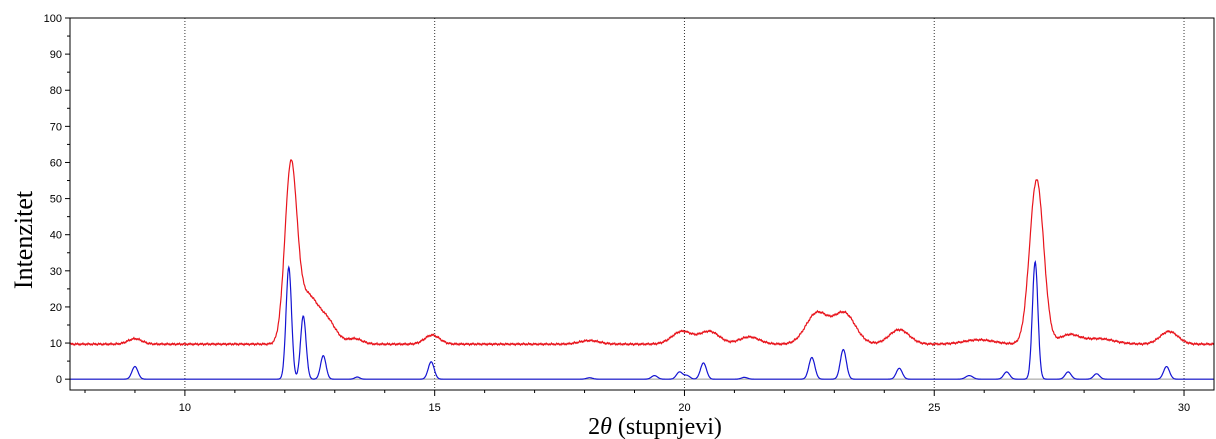 The height and width of the screenshot is (439, 1216). I want to click on y-tick-label: 100, so click(53, 19).